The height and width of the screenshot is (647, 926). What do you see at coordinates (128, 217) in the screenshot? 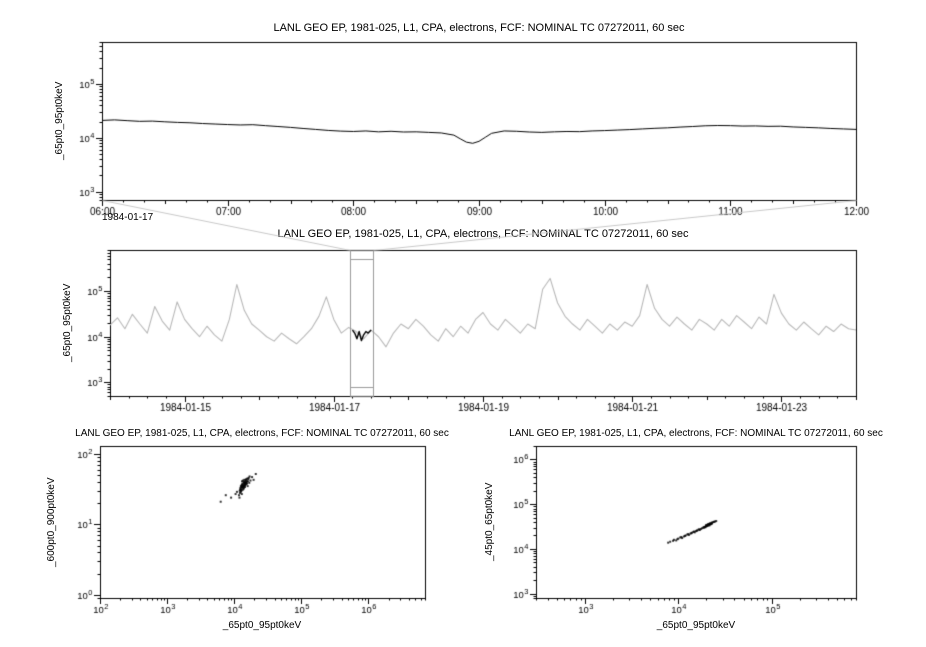
I see `x-axis-date-label: 1984-01-17` at bounding box center [128, 217].